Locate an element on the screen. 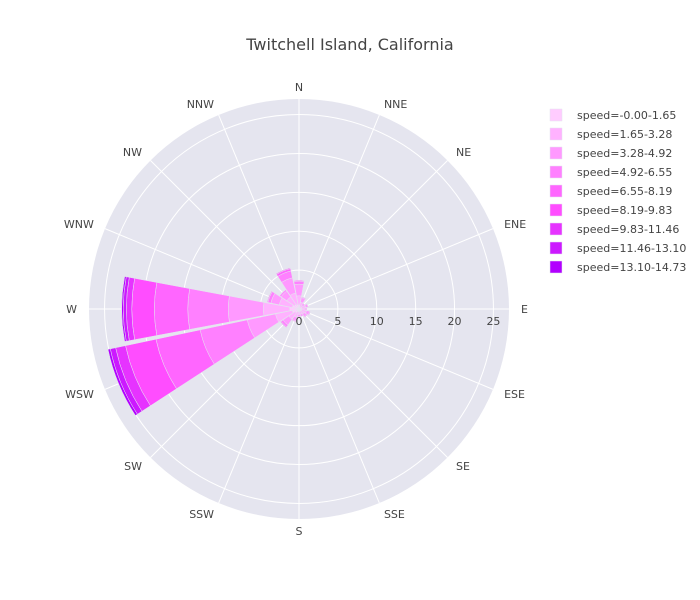  angular-tick-label: E is located at coordinates (524, 309).